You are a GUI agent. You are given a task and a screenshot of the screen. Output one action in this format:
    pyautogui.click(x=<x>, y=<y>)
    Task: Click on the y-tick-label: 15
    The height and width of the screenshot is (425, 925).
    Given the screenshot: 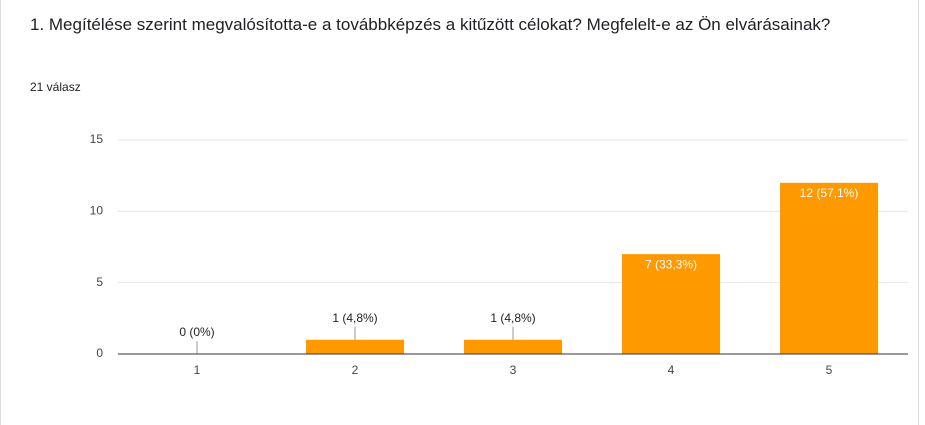 What is the action you would take?
    pyautogui.click(x=97, y=139)
    